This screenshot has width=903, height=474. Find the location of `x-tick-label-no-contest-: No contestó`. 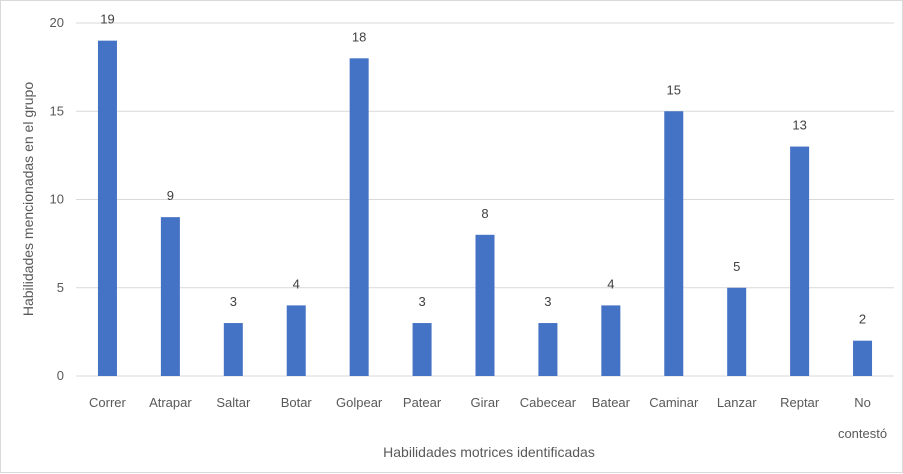

x-tick-label-no-contest-: No contestó is located at coordinates (862, 418).